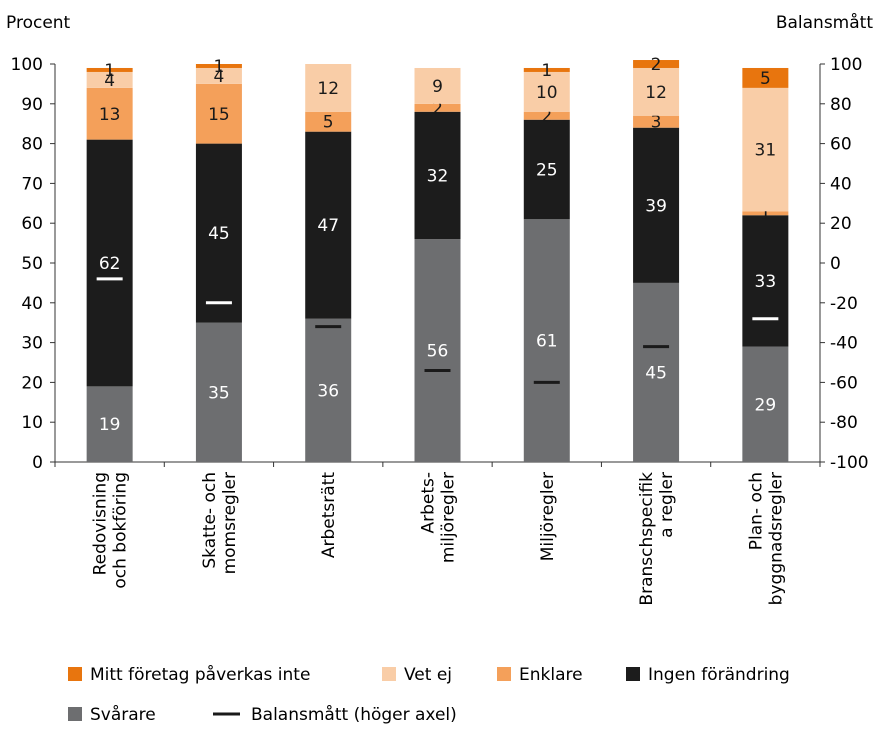 This screenshot has height=736, width=879. I want to click on y-tick-label: 50, so click(32, 264).